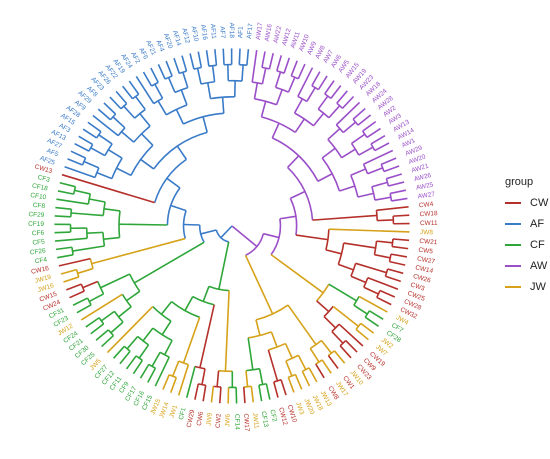  I want to click on leaf-label: AF5, so click(53, 152).